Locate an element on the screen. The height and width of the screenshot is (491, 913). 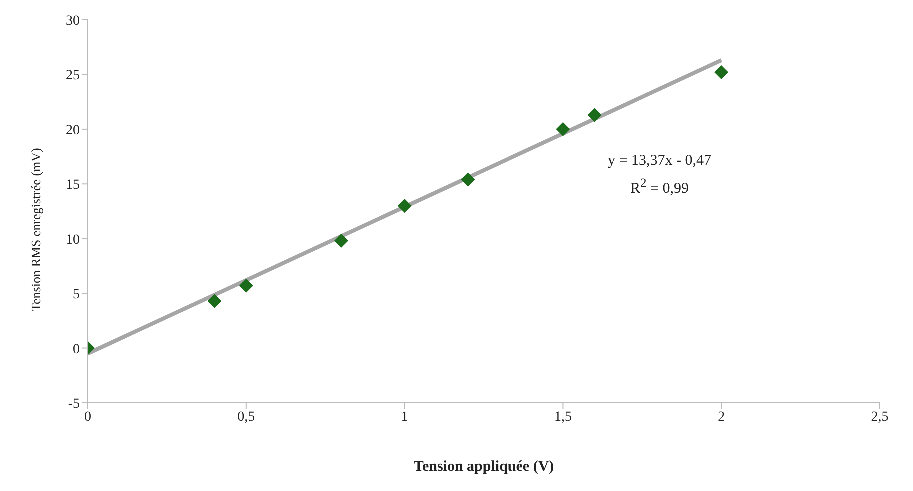
y-tick-label: 20 is located at coordinates (73, 130).